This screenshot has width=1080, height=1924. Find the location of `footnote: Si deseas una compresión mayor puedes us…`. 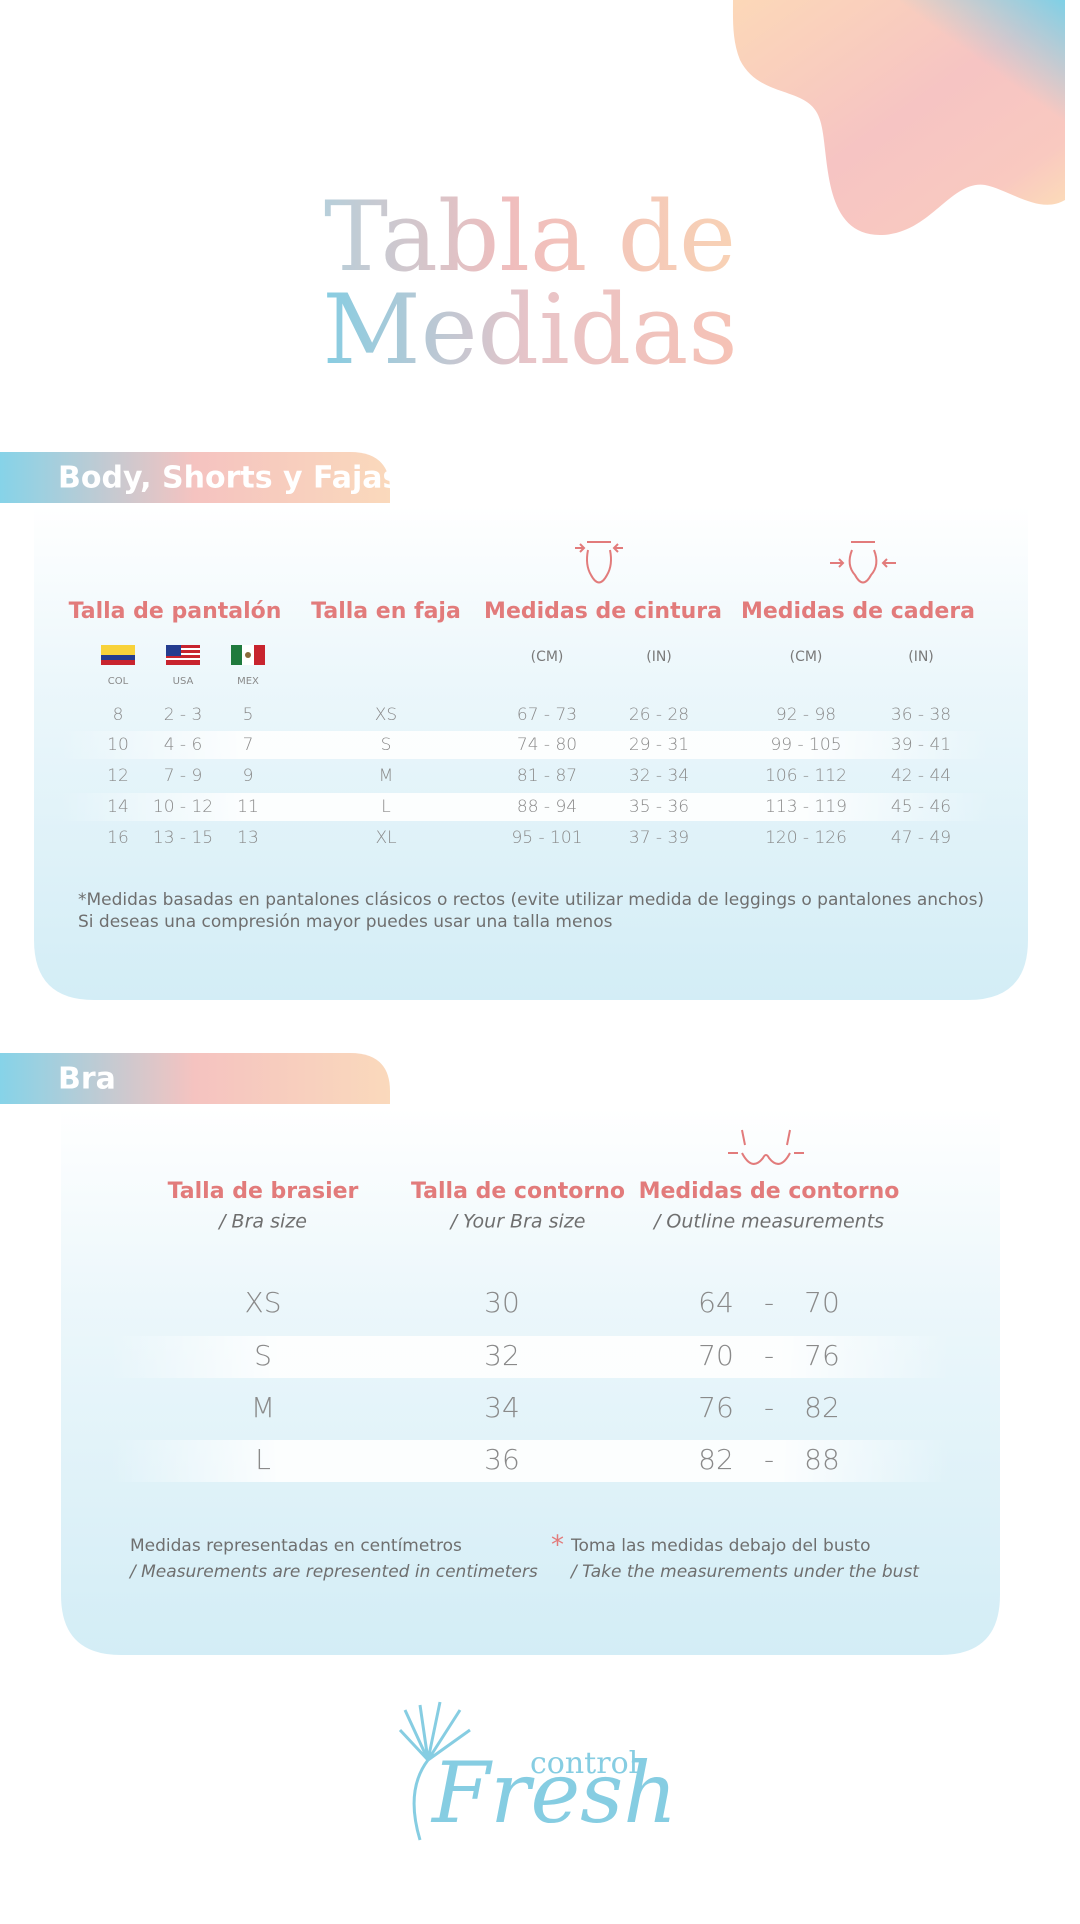

footnote: Si deseas una compresión mayor puedes us… is located at coordinates (345, 922).